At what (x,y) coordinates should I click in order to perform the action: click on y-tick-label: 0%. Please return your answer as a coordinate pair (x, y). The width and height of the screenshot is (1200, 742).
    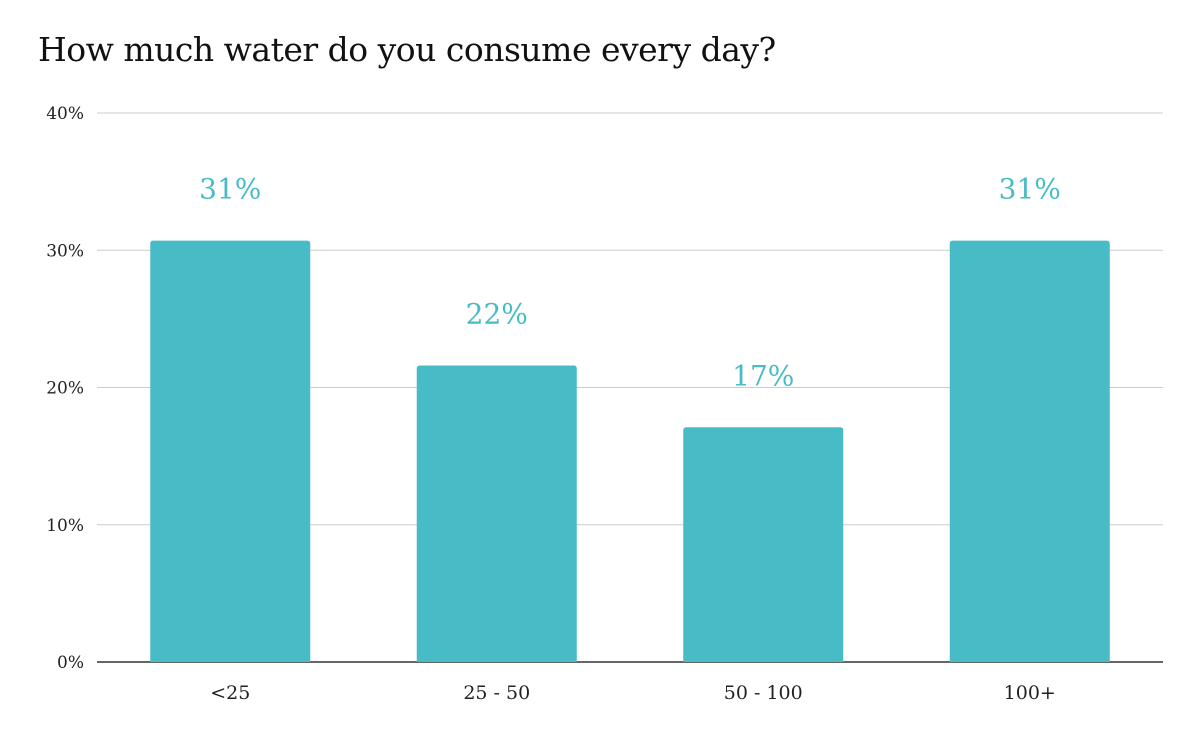
    Looking at the image, I should click on (70, 663).